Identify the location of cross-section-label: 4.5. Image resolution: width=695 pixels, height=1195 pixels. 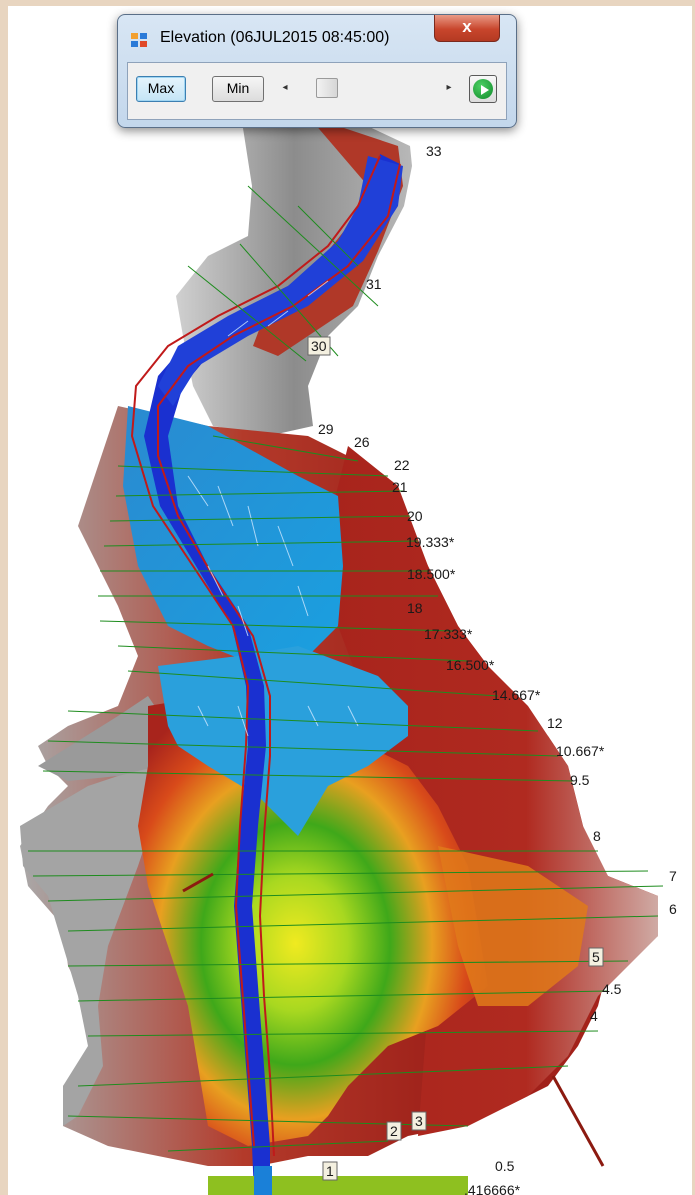
(612, 989).